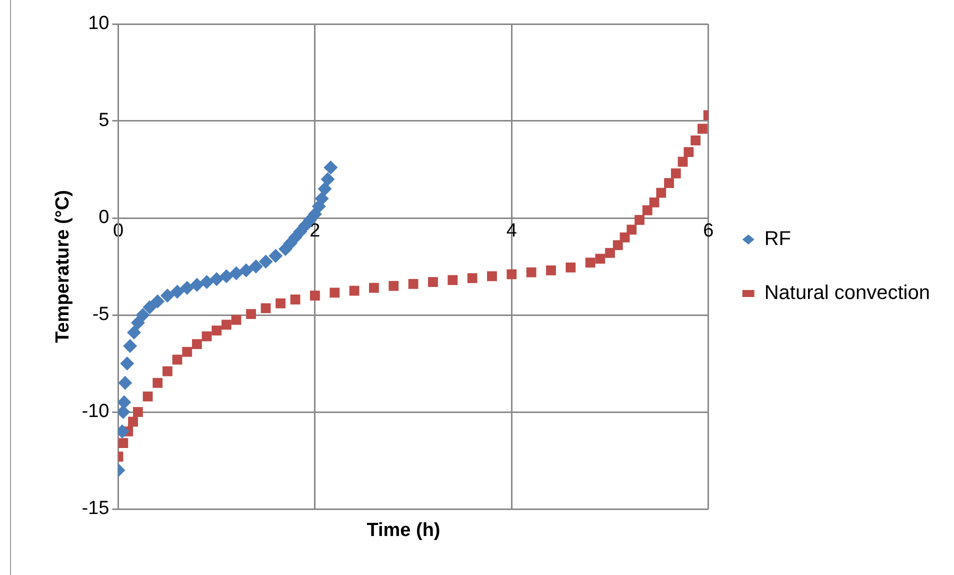 This screenshot has height=575, width=954. I want to click on legend-label: Natural convection, so click(847, 293).